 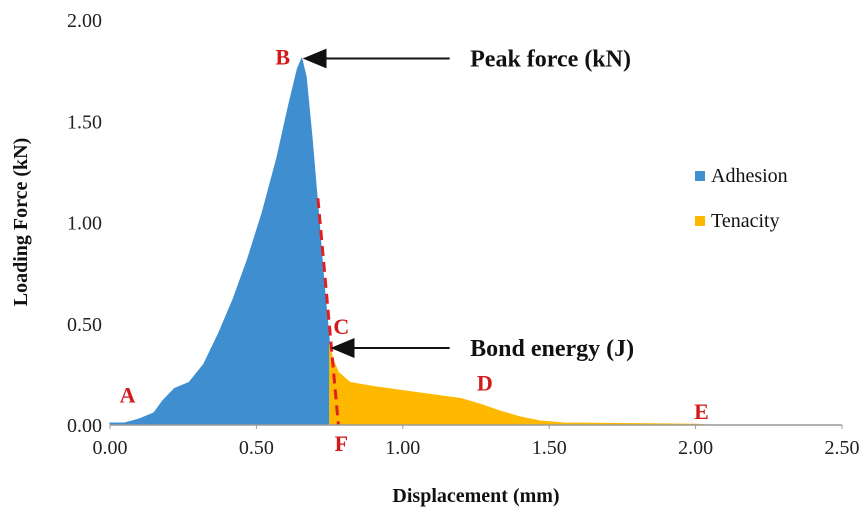 What do you see at coordinates (552, 349) in the screenshot?
I see `bond-energy-label: Bond energy (J)` at bounding box center [552, 349].